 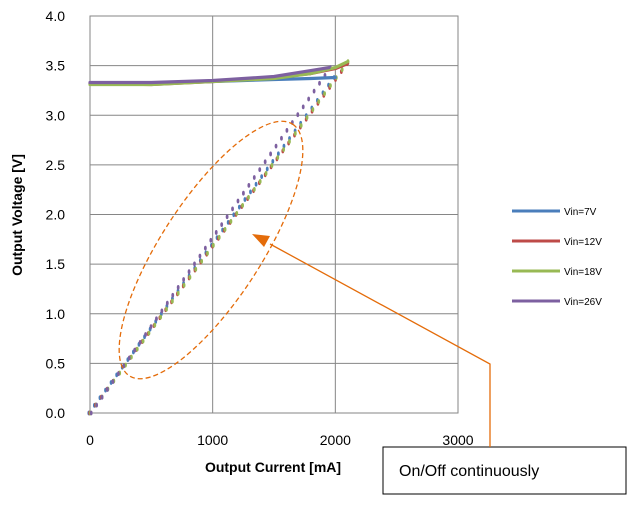 I want to click on y-tick-label-3: 1.5, so click(x=56, y=264).